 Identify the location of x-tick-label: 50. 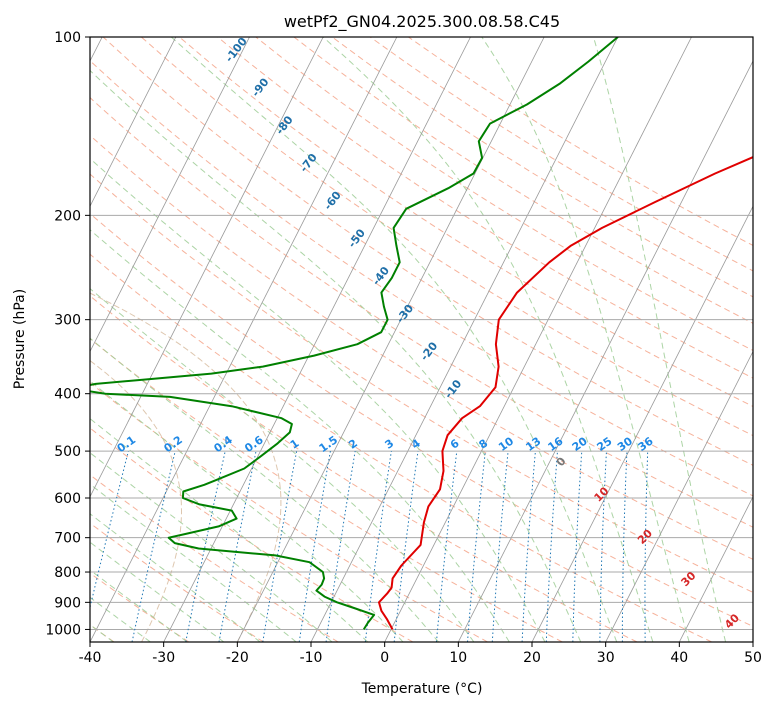
(753, 658).